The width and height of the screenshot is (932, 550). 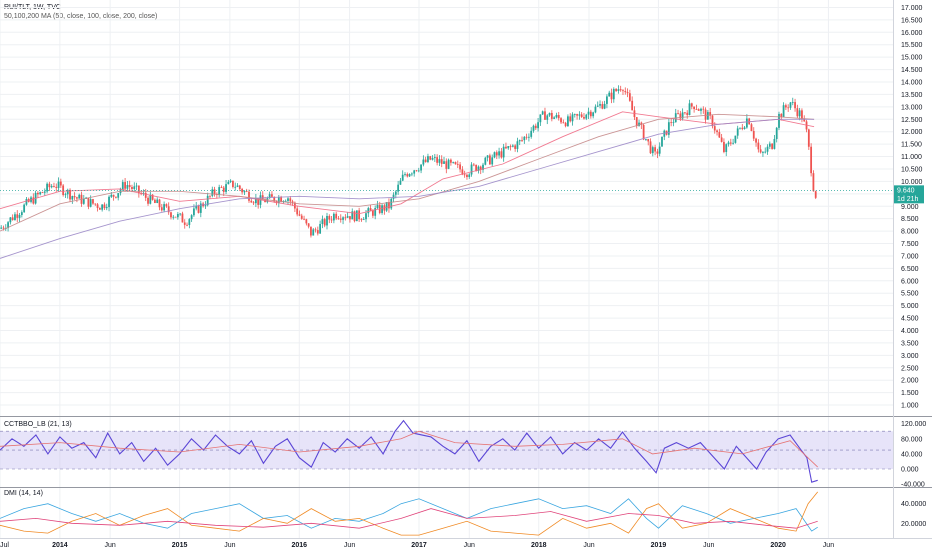 I want to click on y-tick-label: 14.000, so click(x=912, y=83).